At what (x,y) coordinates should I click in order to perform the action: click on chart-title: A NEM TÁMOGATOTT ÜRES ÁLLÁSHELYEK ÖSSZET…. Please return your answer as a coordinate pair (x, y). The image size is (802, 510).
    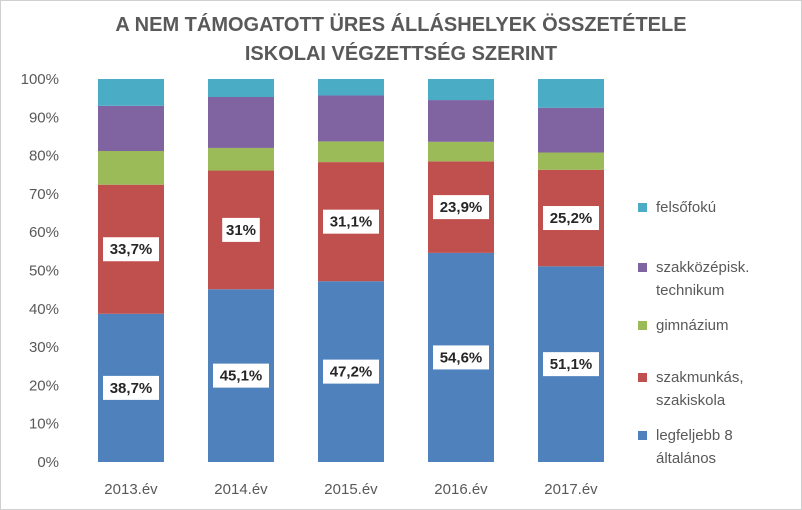
    Looking at the image, I should click on (401, 40).